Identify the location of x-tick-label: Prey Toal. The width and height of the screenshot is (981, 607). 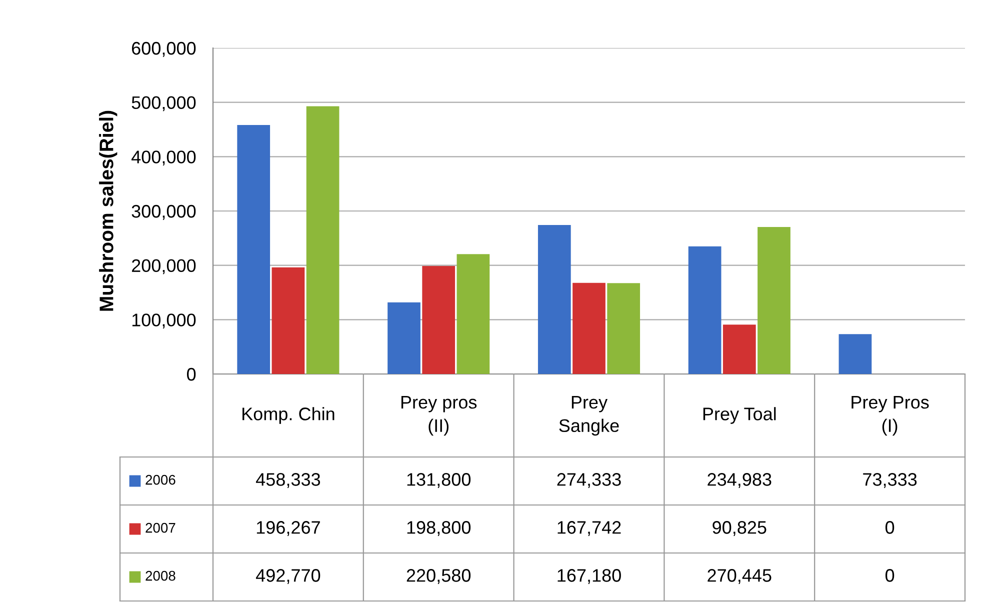
(739, 415).